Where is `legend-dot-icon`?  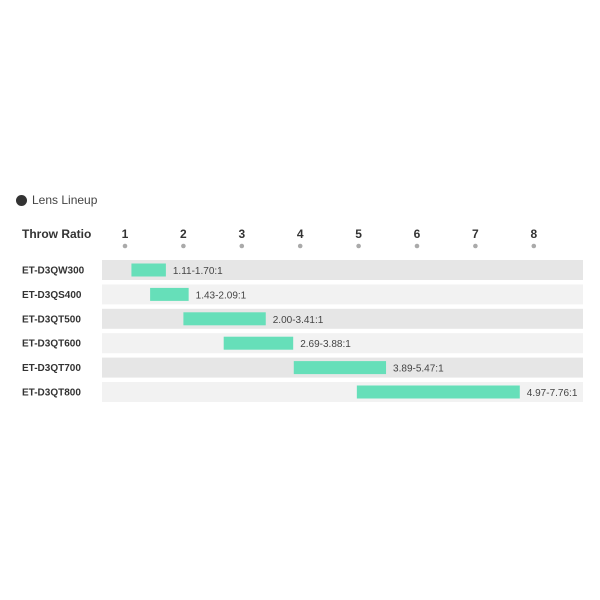
legend-dot-icon is located at coordinates (21, 200).